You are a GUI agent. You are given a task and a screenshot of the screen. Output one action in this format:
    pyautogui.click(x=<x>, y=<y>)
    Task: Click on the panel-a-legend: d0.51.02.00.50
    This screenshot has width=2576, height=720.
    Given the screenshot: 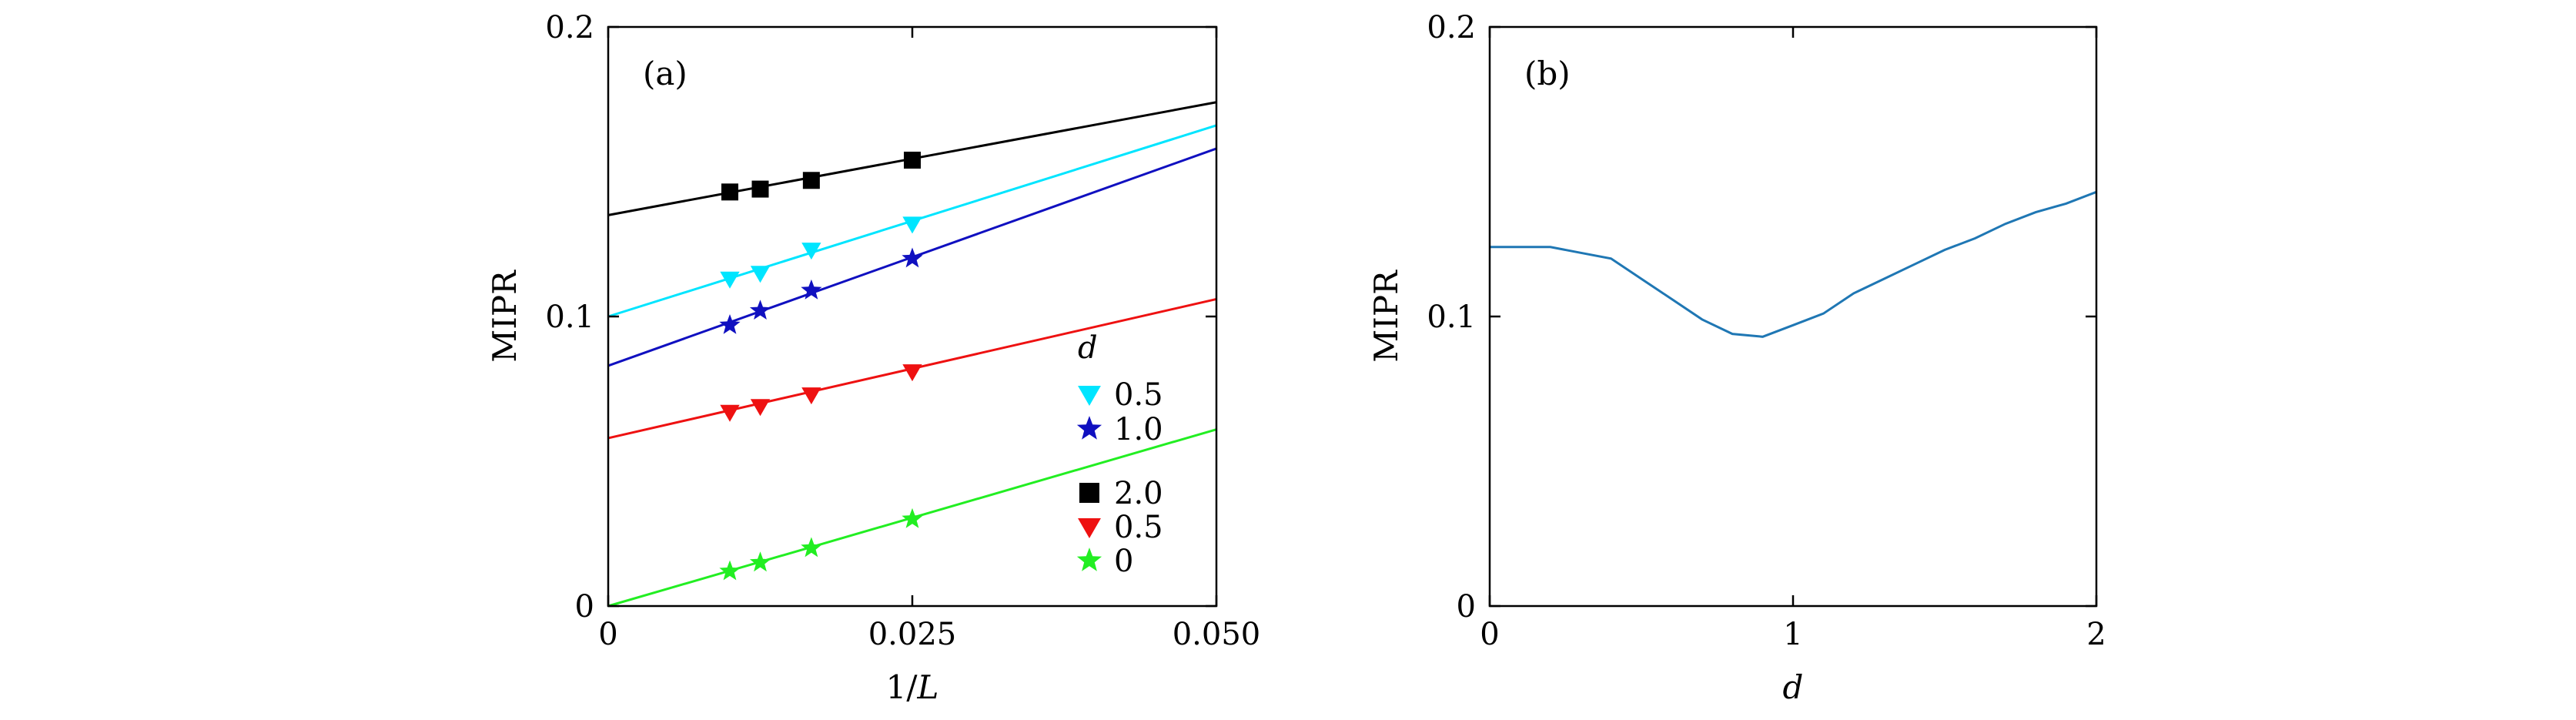 What is the action you would take?
    pyautogui.click(x=1120, y=454)
    